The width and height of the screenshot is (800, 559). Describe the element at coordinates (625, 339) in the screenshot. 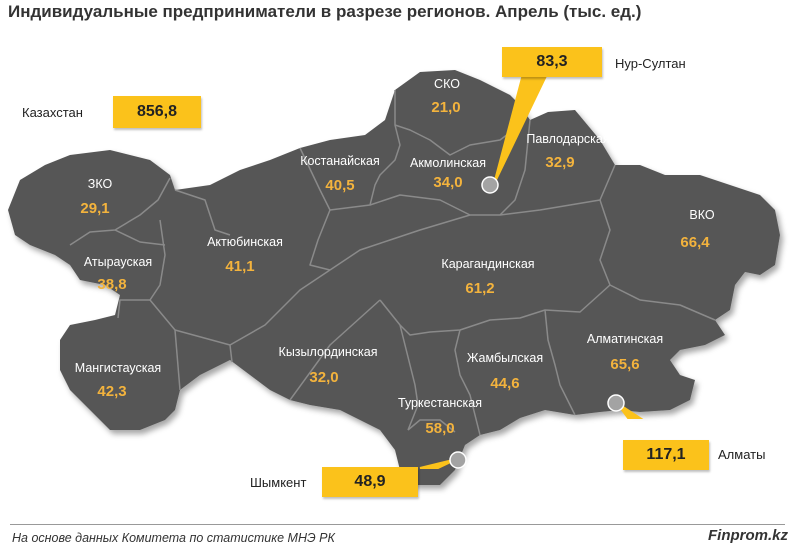

I see `region-13-name: Алматинская` at that location.